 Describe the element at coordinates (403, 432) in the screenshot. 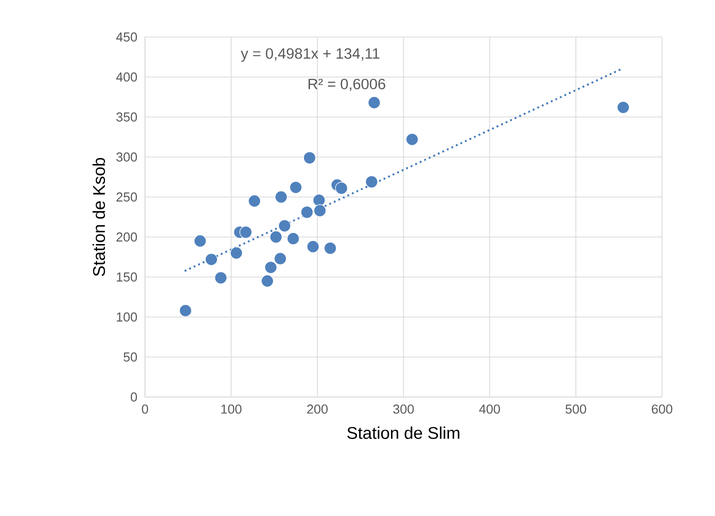

I see `x-axis-title: Station de Slim` at that location.